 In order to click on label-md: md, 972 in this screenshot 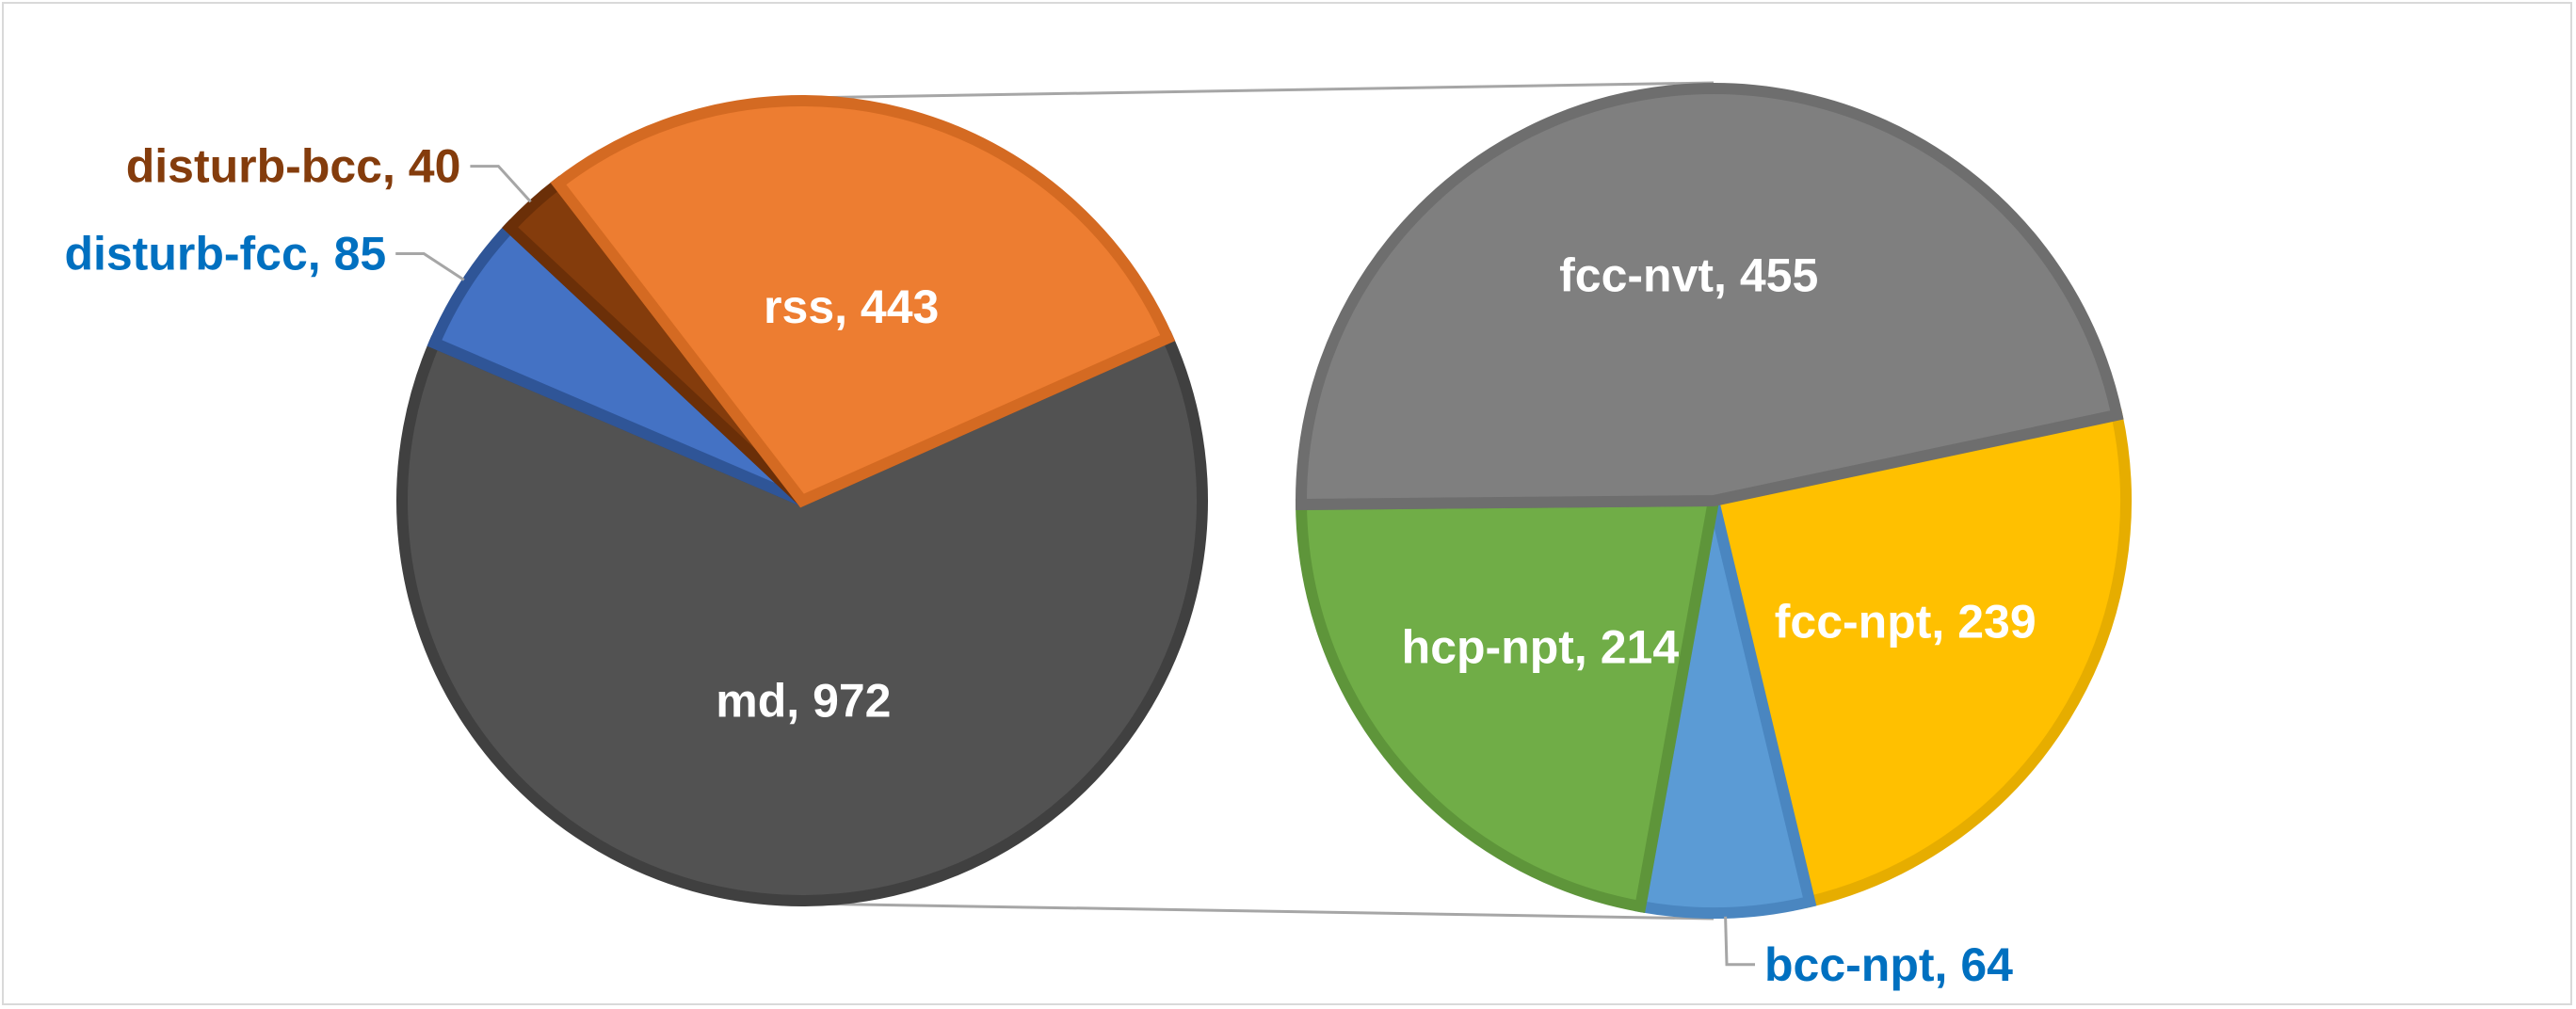, I will do `click(803, 701)`.